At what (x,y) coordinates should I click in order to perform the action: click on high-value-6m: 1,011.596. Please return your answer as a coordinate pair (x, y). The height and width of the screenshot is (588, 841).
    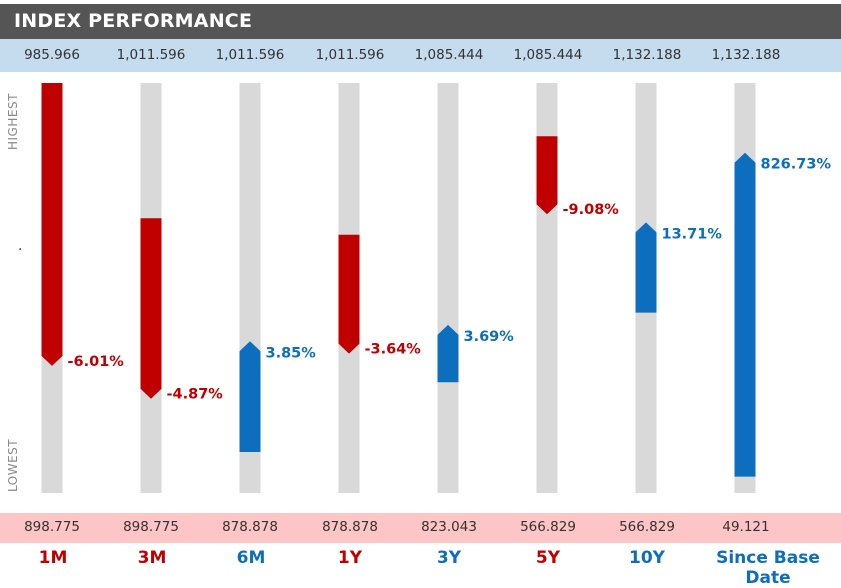
    Looking at the image, I should click on (250, 55).